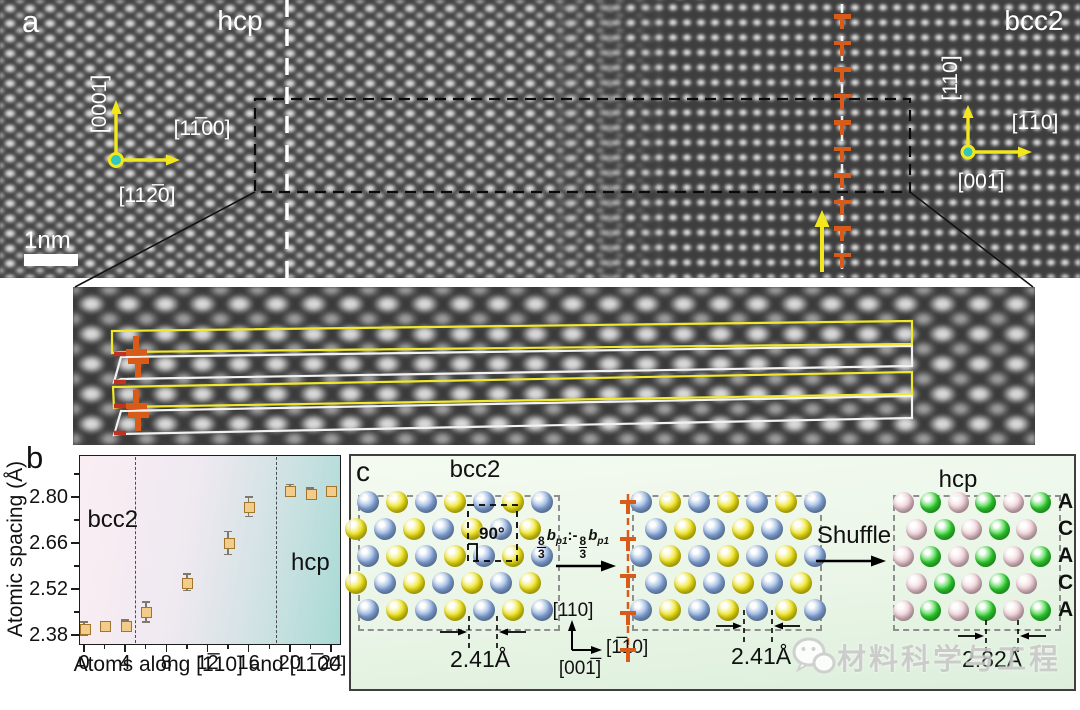 The width and height of the screenshot is (1080, 710). What do you see at coordinates (950, 78) in the screenshot?
I see `axis-label-110: [110]` at bounding box center [950, 78].